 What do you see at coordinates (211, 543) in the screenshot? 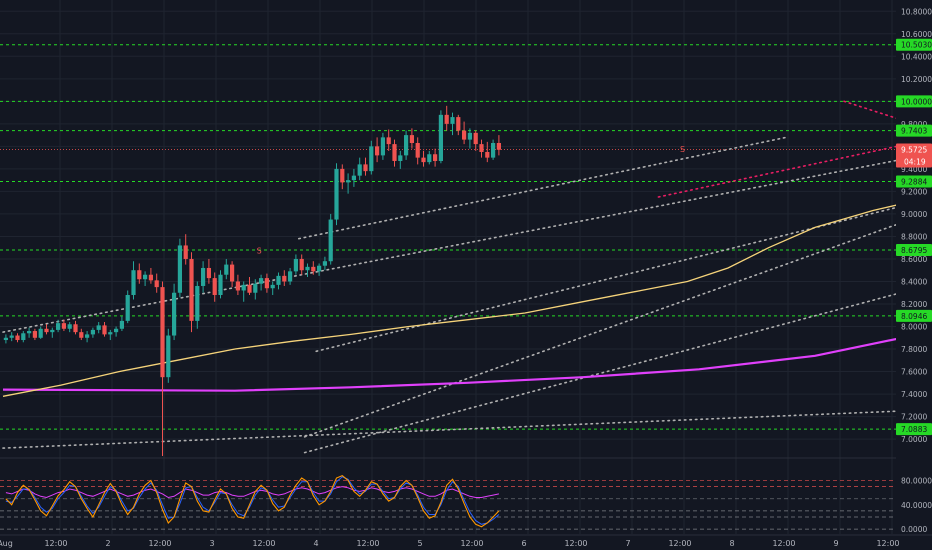
I see `time-tick: 3` at bounding box center [211, 543].